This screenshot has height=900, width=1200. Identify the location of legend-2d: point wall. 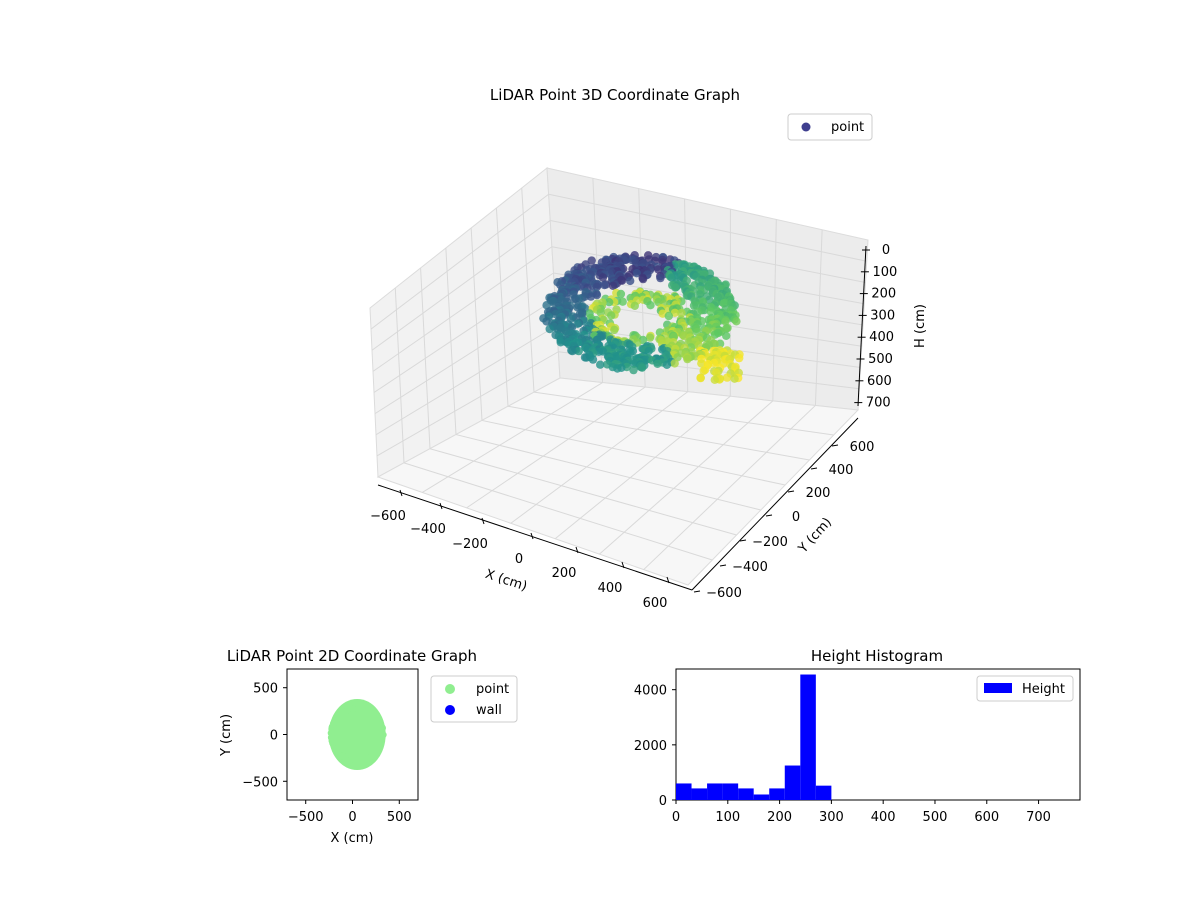
(474, 699).